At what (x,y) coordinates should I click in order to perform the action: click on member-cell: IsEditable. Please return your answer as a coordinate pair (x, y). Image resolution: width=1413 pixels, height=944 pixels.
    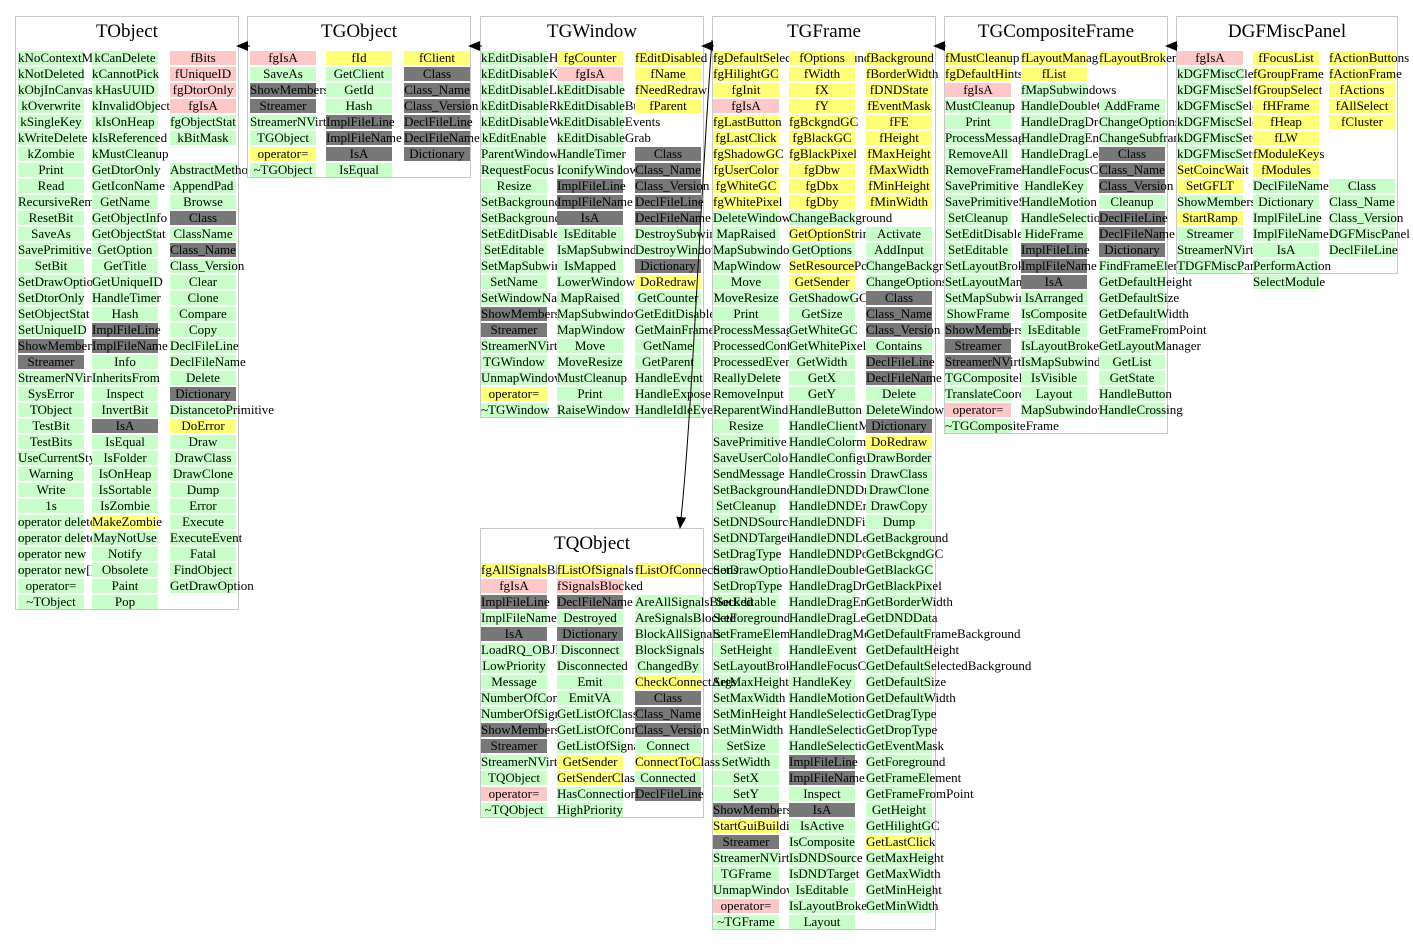
    Looking at the image, I should click on (590, 234).